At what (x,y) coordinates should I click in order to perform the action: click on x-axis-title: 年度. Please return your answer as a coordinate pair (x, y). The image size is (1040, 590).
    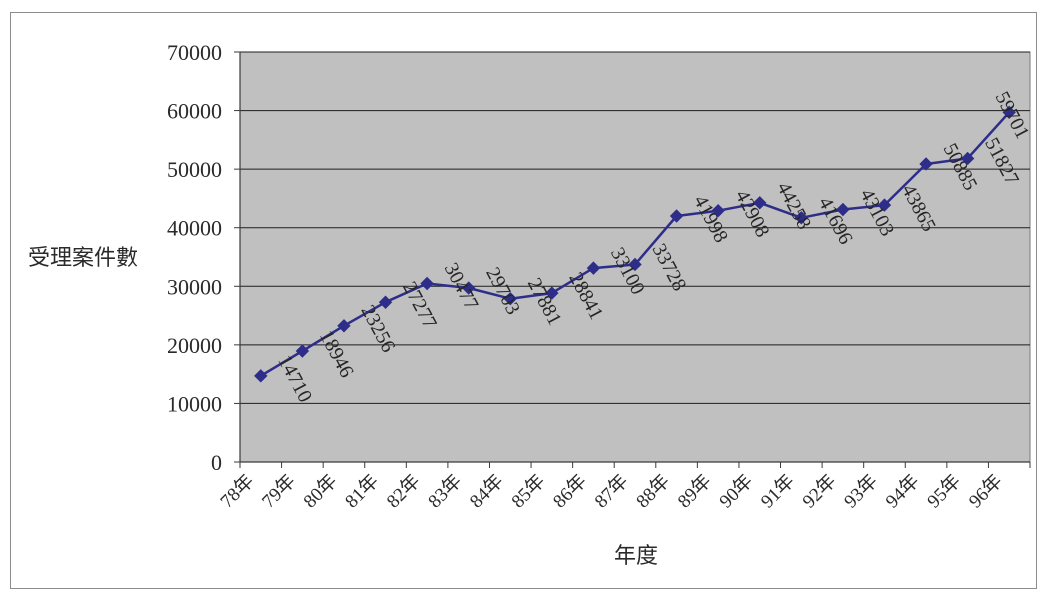
    Looking at the image, I should click on (636, 555).